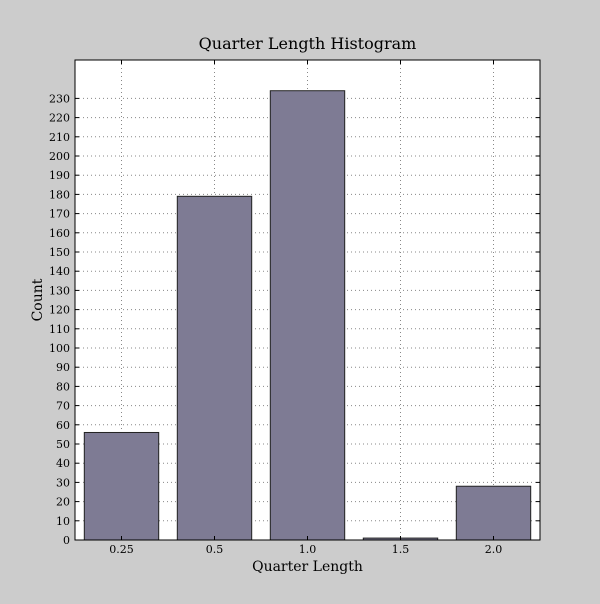 The image size is (600, 604). What do you see at coordinates (63, 463) in the screenshot?
I see `y-tick-label: 40` at bounding box center [63, 463].